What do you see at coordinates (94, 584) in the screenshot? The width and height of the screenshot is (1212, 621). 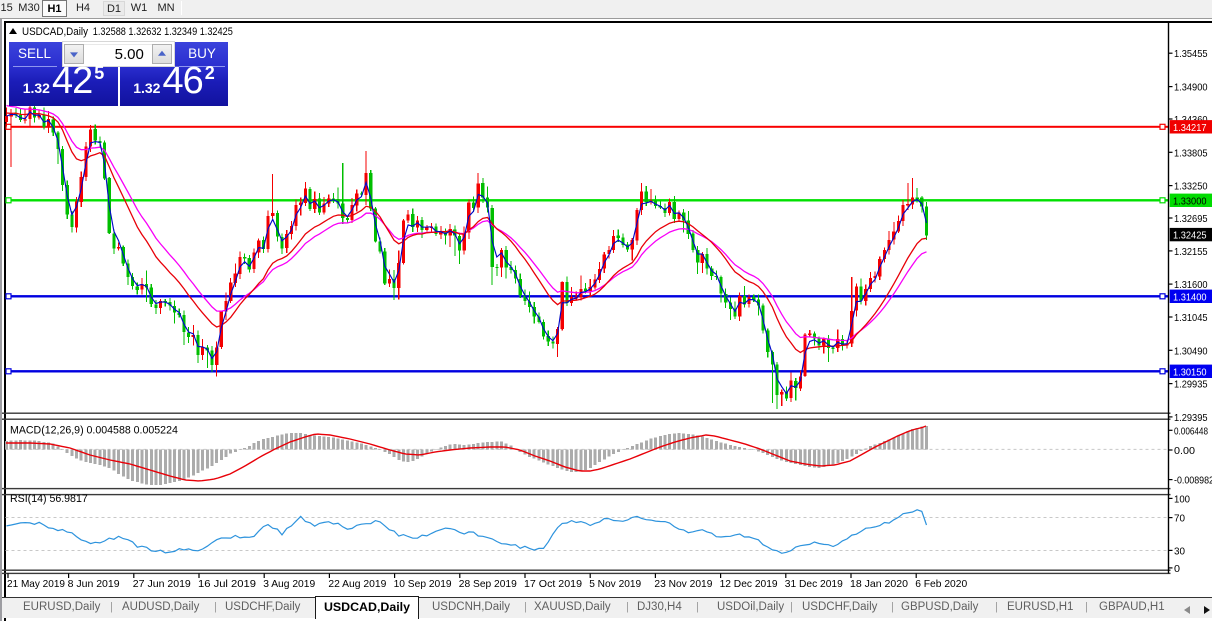 I see `svg-text: 8 Jun 2019` at bounding box center [94, 584].